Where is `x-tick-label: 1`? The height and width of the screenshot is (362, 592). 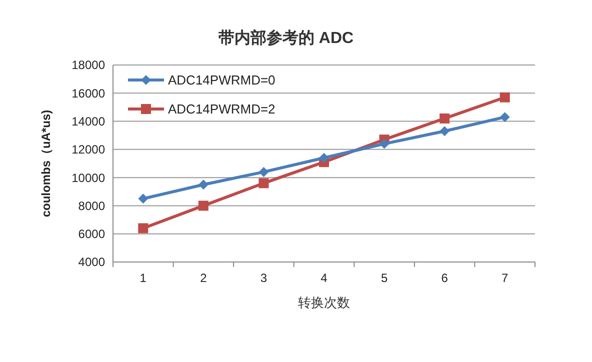 x-tick-label: 1 is located at coordinates (143, 278).